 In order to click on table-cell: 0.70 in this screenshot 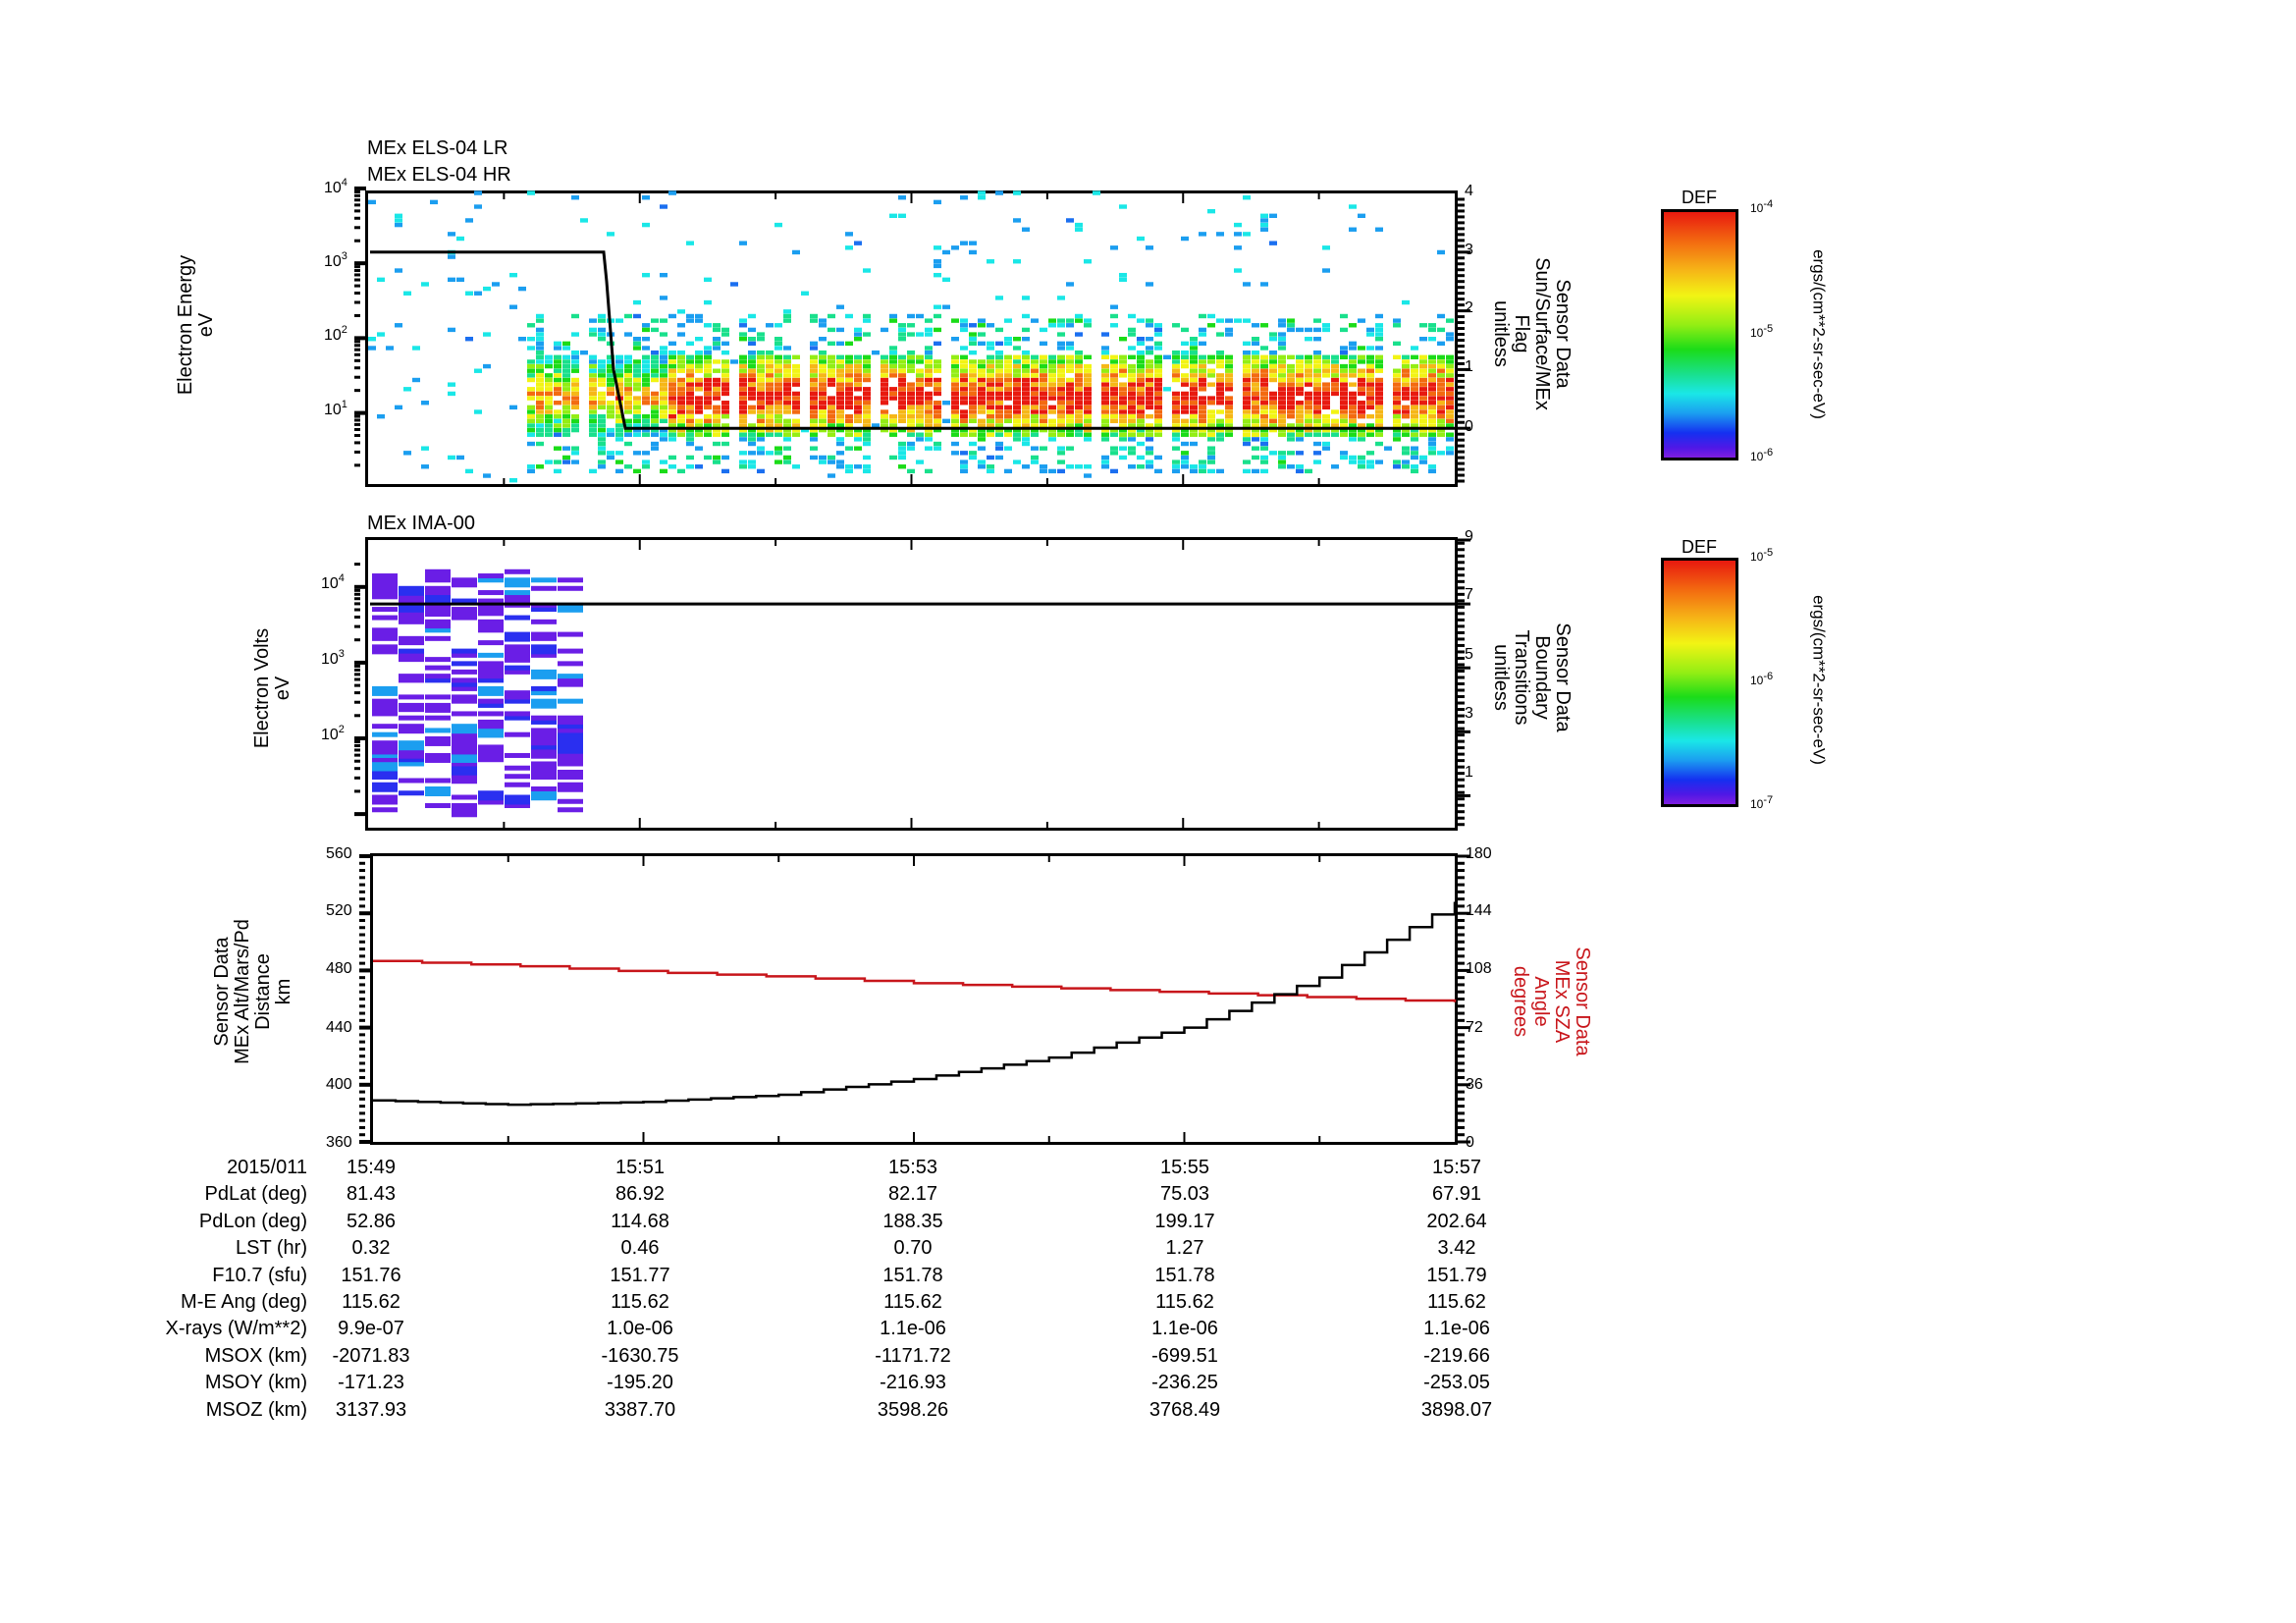, I will do `click(913, 1248)`.